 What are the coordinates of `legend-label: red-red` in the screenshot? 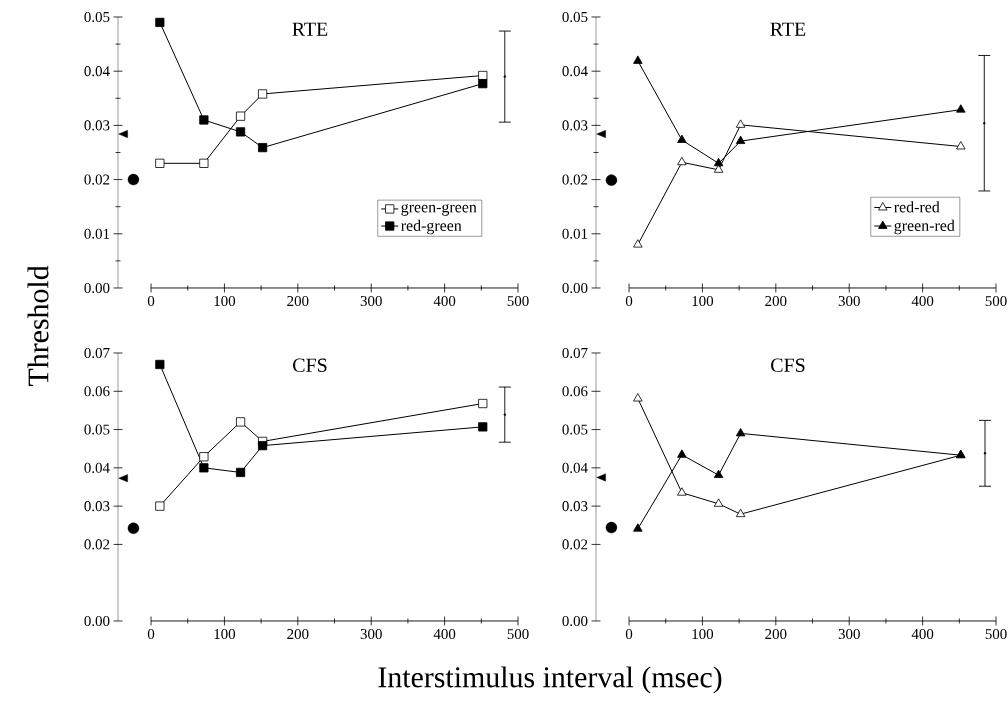 It's located at (917, 207).